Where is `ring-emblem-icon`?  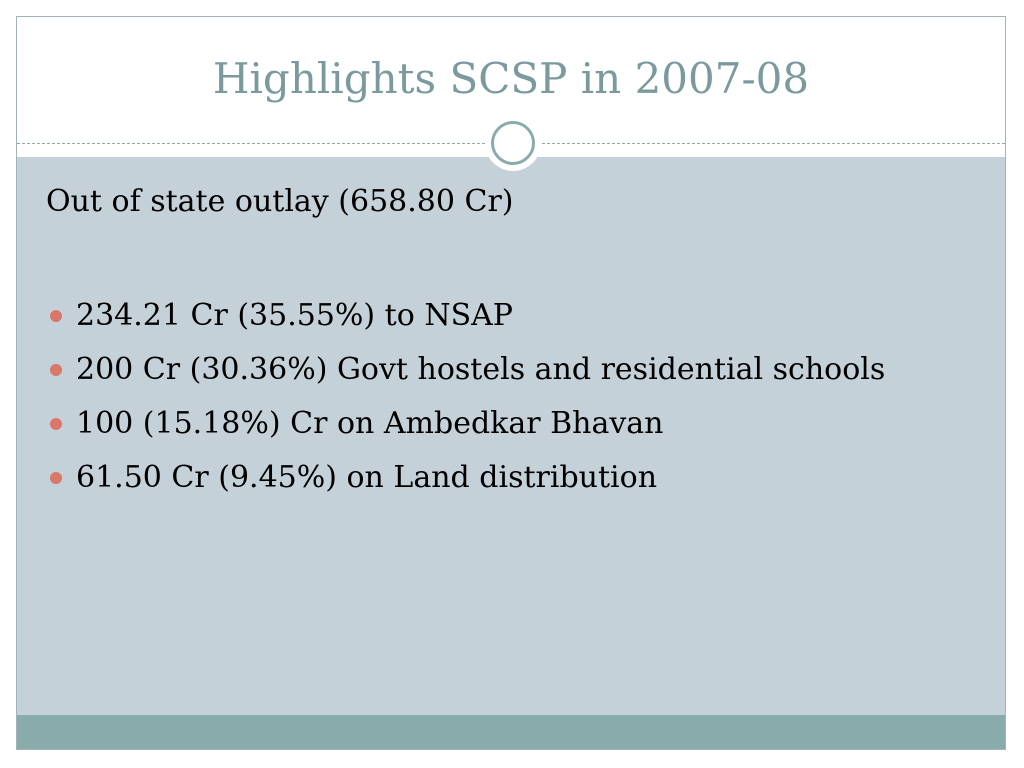 ring-emblem-icon is located at coordinates (513, 143).